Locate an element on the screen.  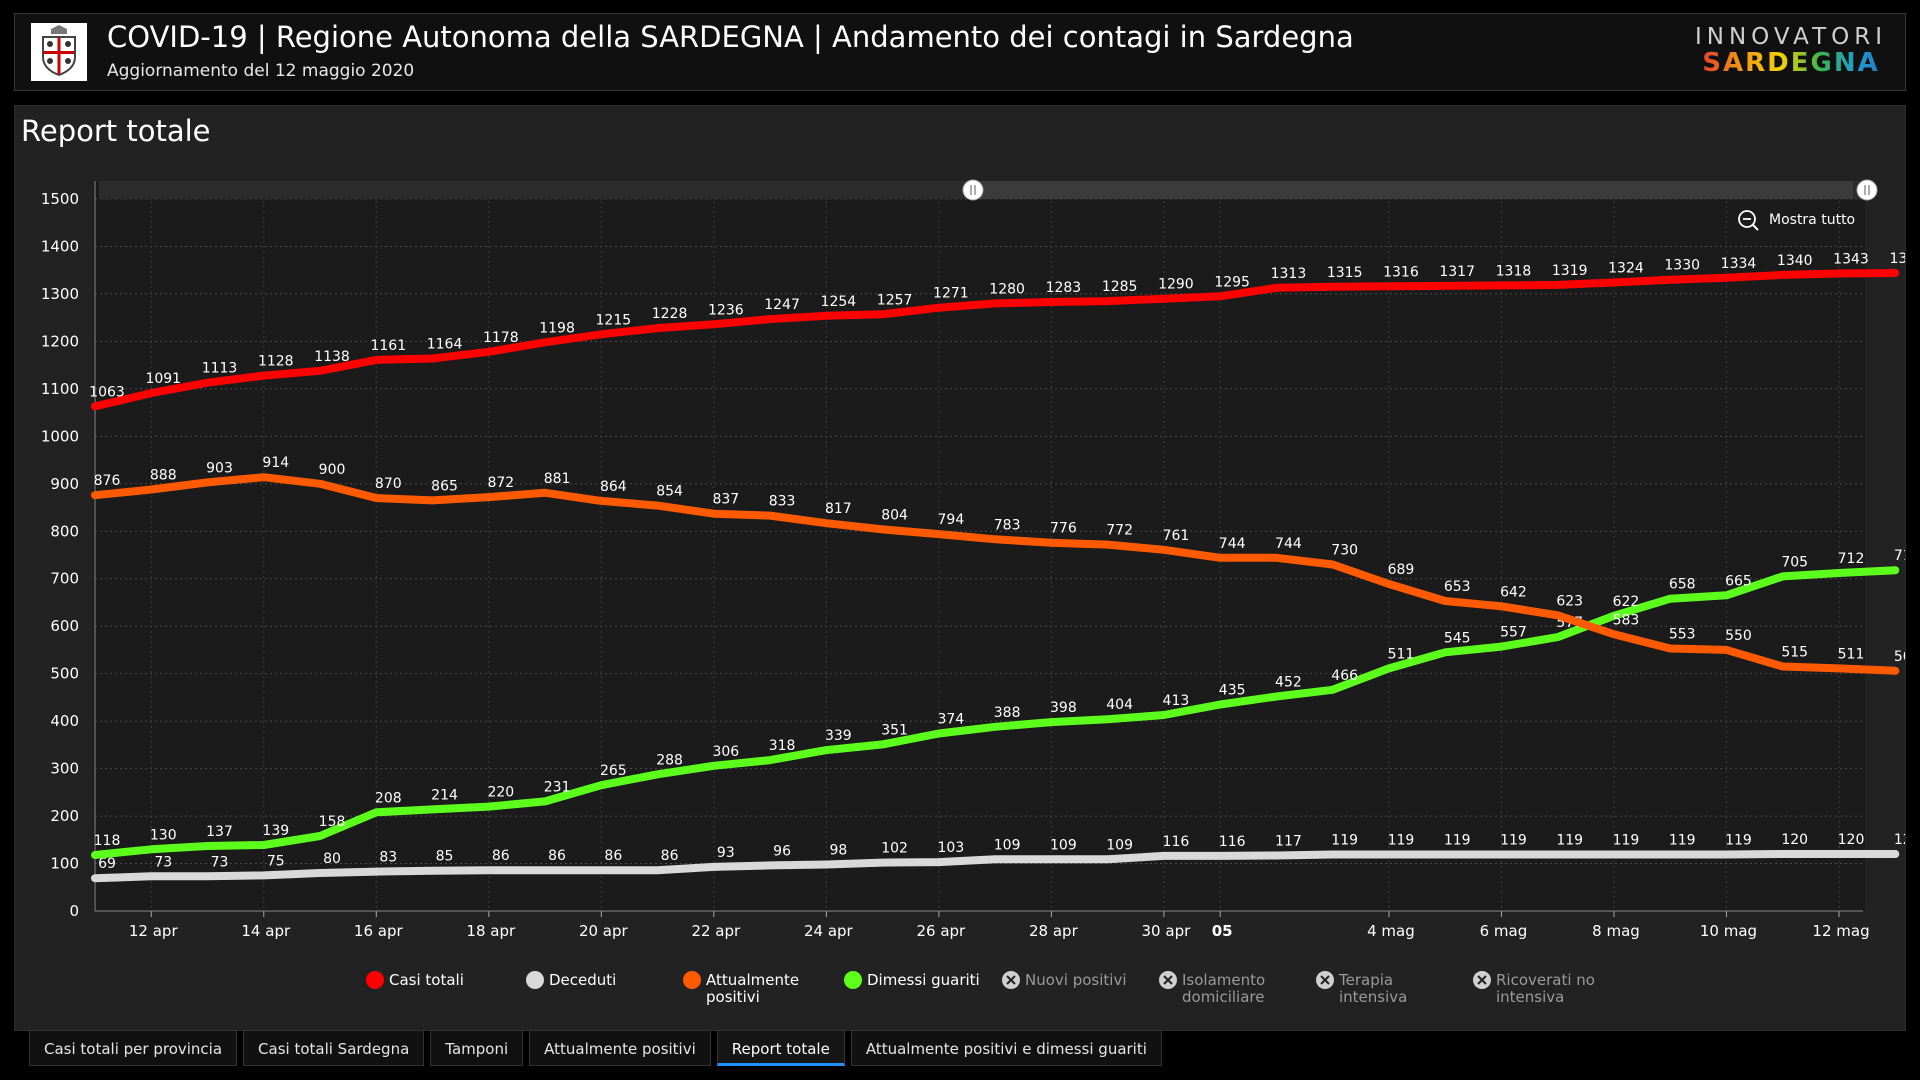
tab-report-totale: Report totale is located at coordinates (780, 1048).